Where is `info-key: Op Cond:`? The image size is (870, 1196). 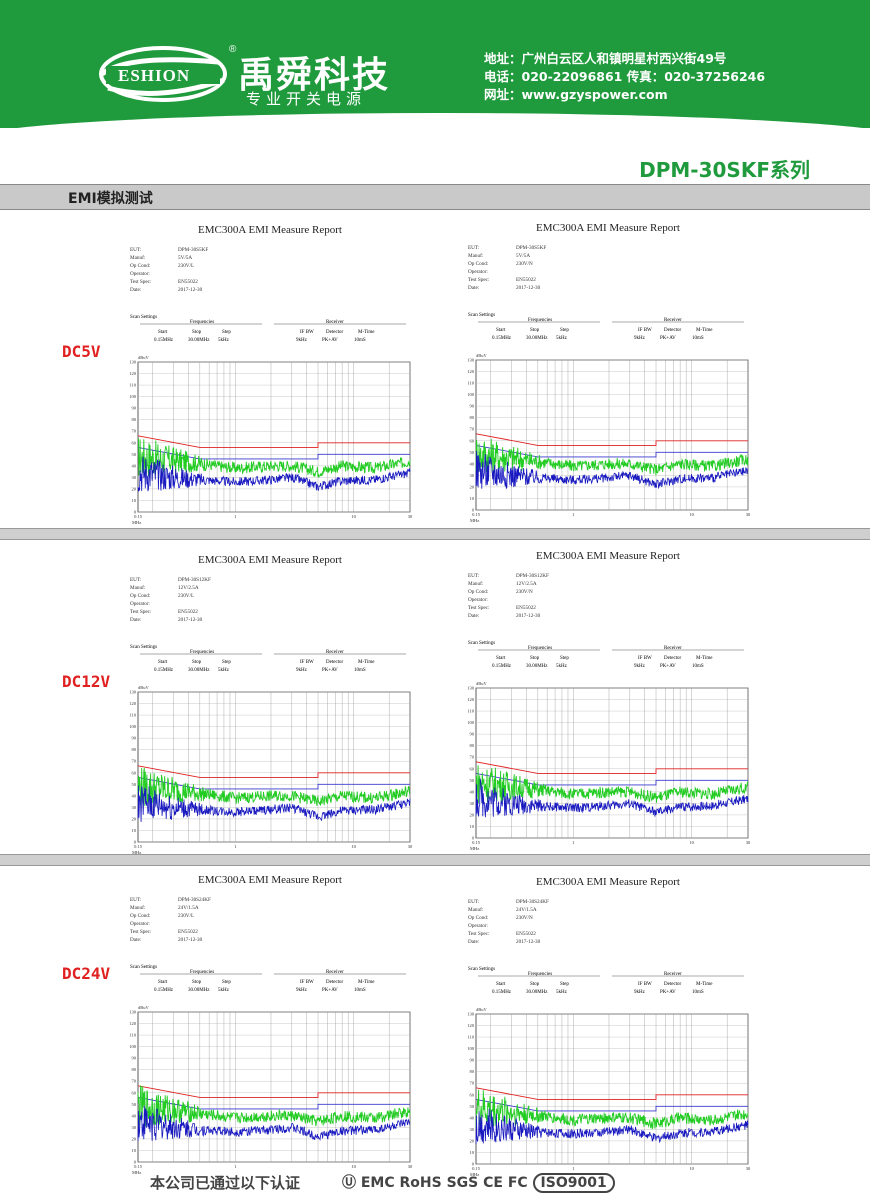
info-key: Op Cond: is located at coordinates (140, 266).